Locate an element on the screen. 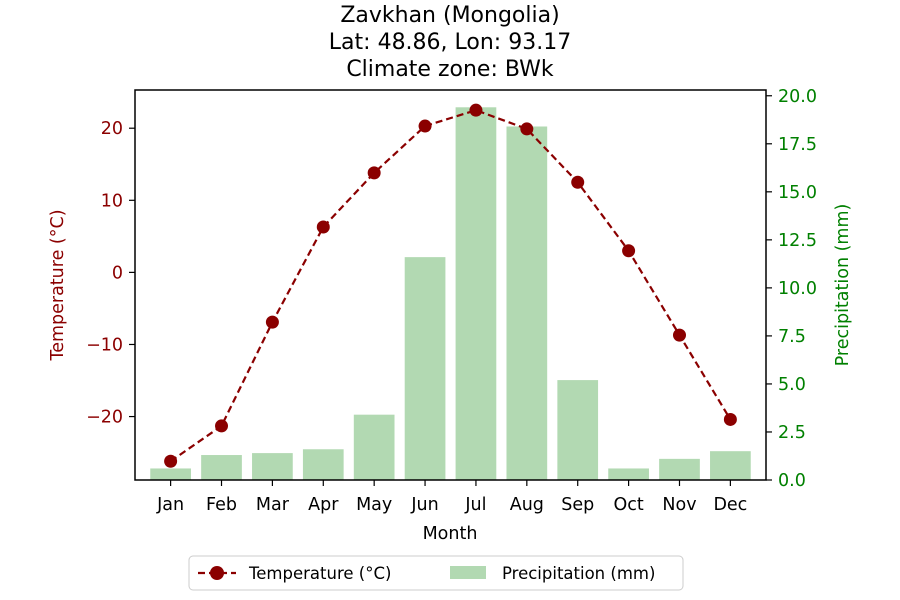 Image resolution: width=900 pixels, height=600 pixels. left-tick-label: 0 is located at coordinates (117, 273).